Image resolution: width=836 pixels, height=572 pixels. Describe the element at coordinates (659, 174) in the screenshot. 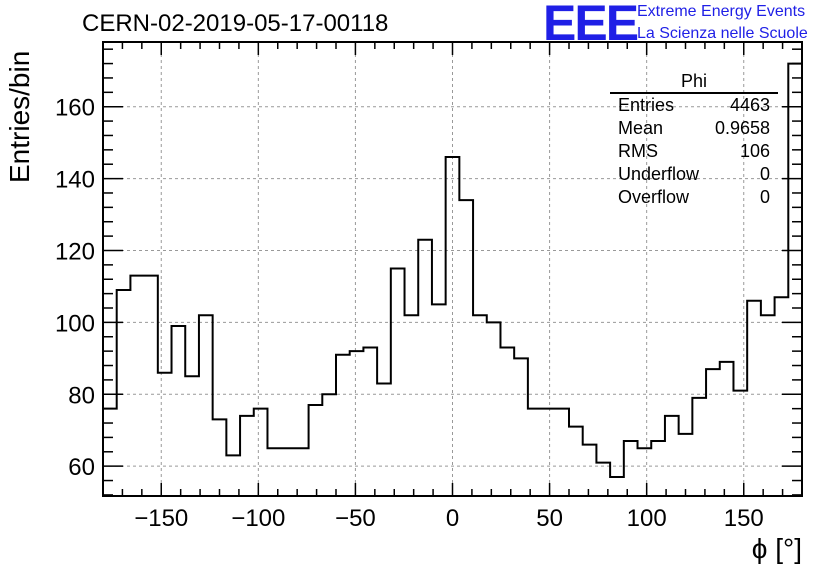

I see `stats-label: Underflow` at that location.